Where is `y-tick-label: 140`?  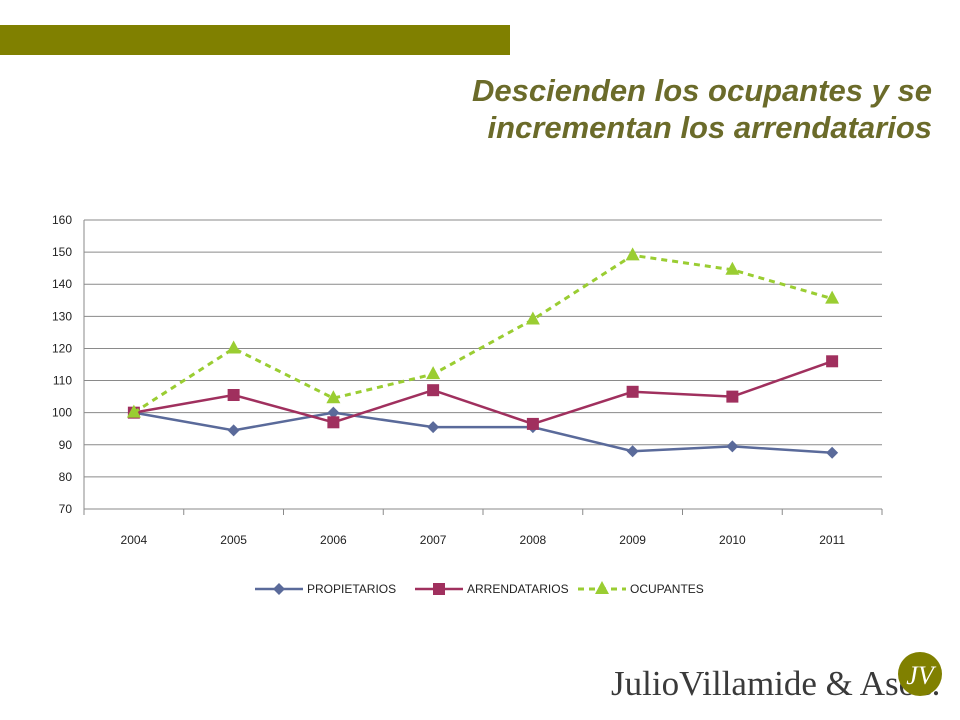
y-tick-label: 140 is located at coordinates (62, 284).